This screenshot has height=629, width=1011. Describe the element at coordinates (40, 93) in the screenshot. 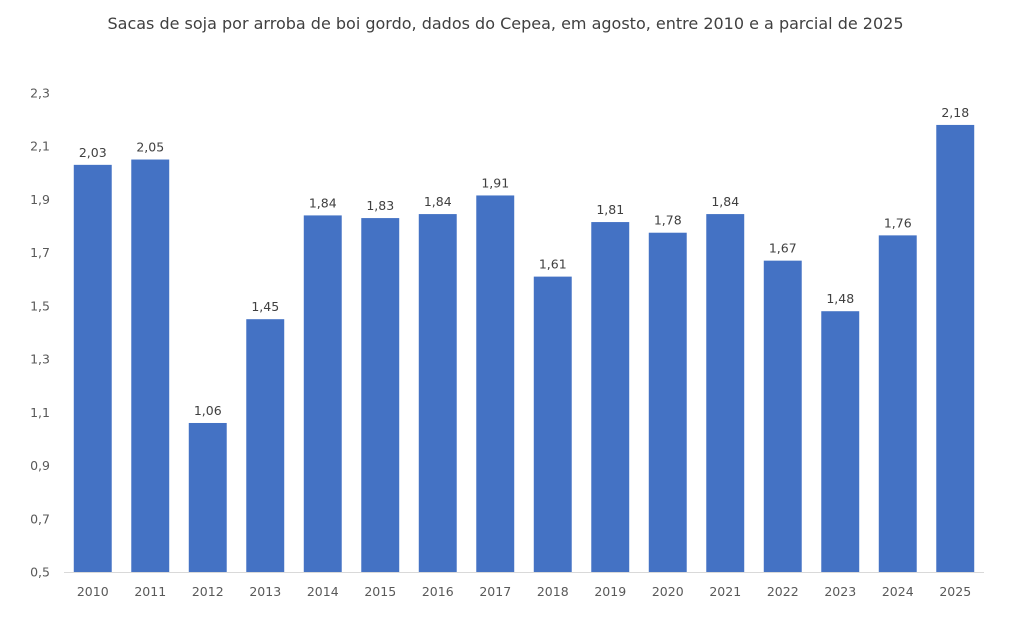

I see `y-tick-label: 2,3` at that location.